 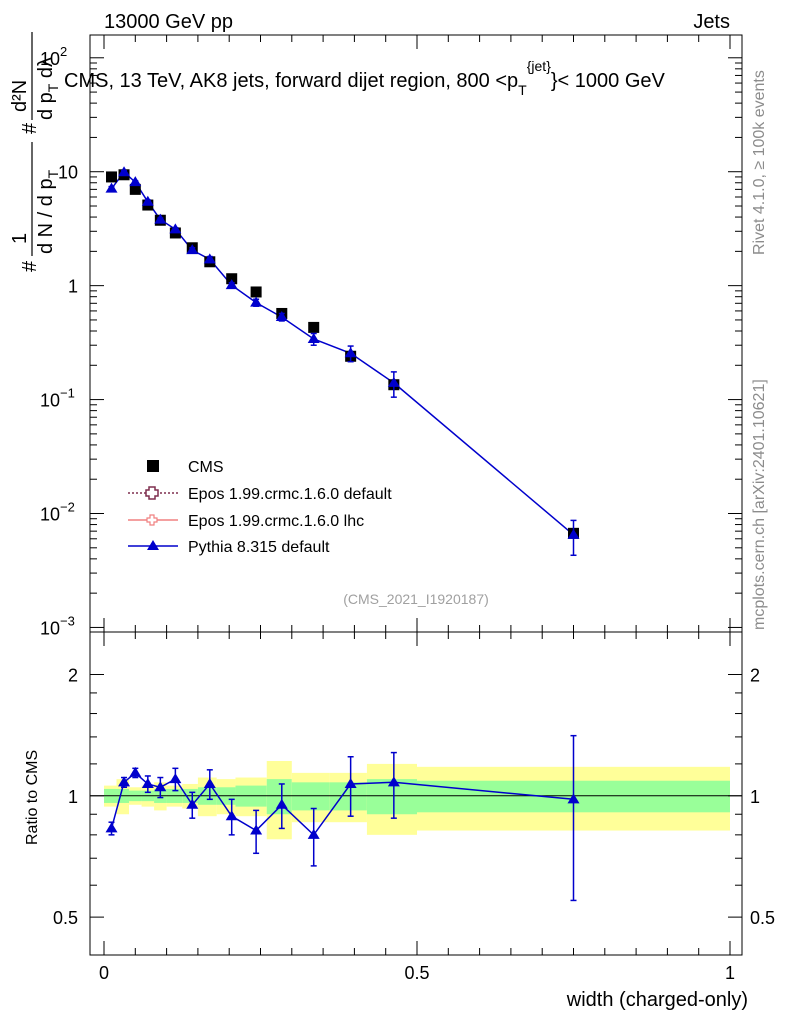 I want to click on legend-label-epos-default: Epos 1.99.crmc.1.6.0 default, so click(x=290, y=494).